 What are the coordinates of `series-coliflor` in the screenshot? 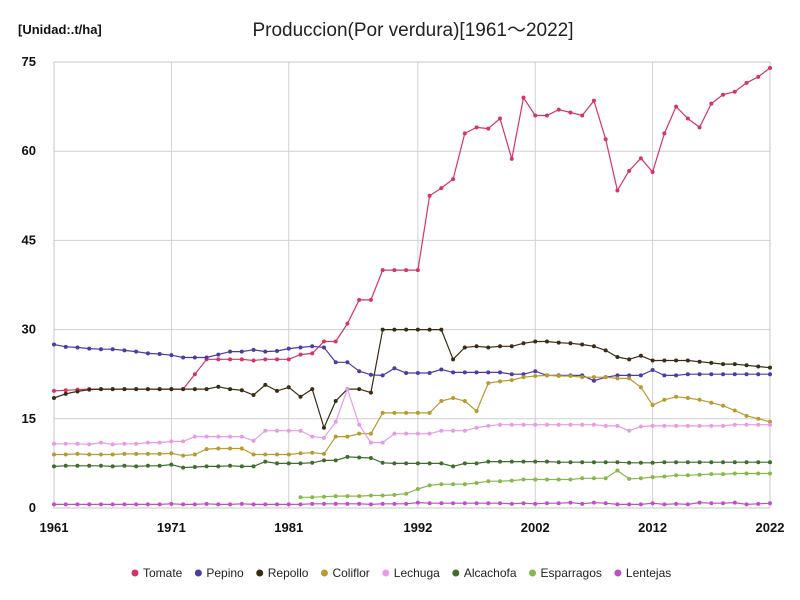 It's located at (412, 415).